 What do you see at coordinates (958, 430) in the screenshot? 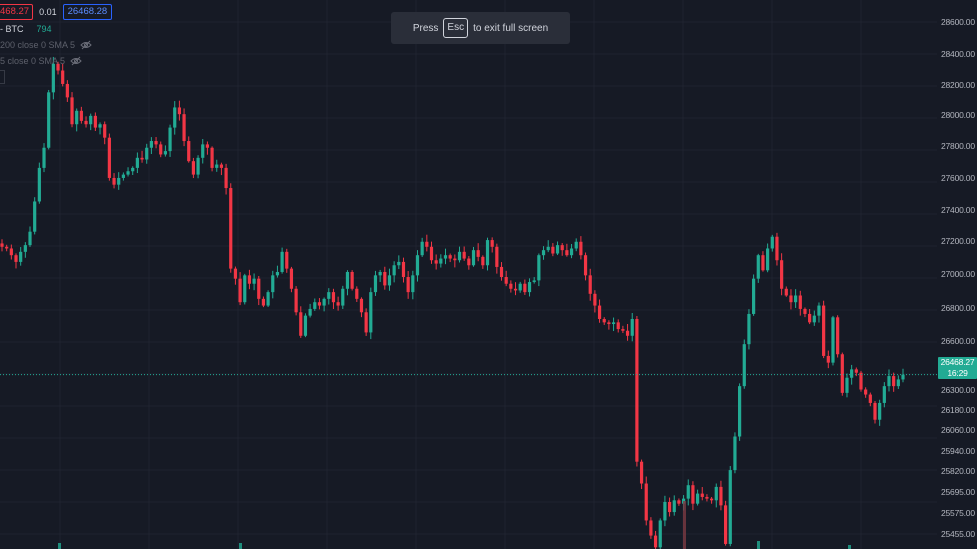
I see `price-tick: 26060.00` at bounding box center [958, 430].